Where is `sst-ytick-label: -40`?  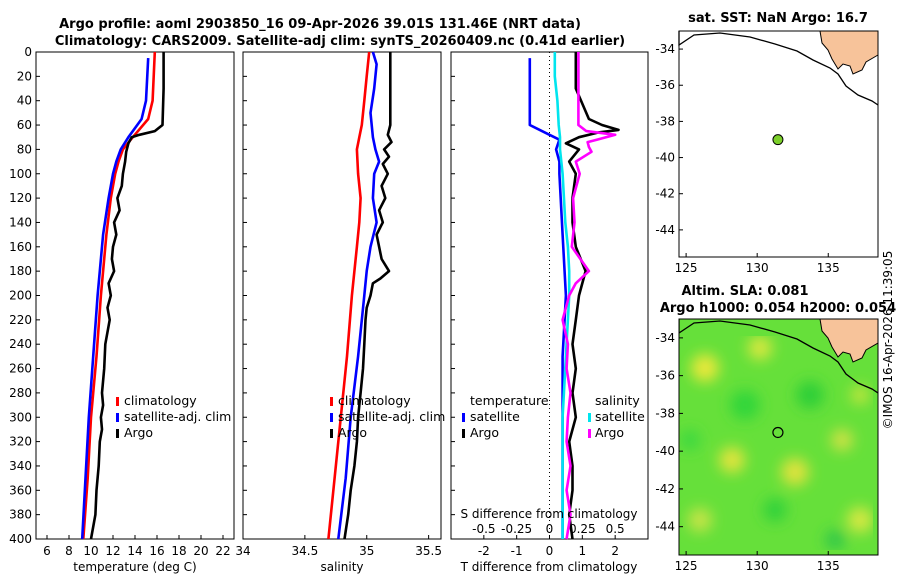
sst-ytick-label: -40 is located at coordinates (665, 158).